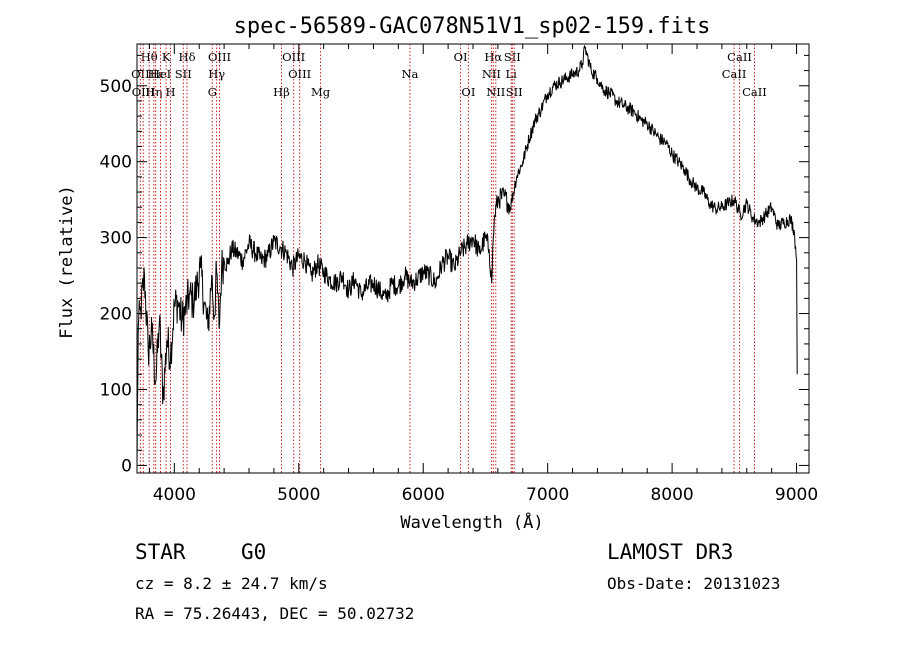 The image size is (900, 649). Describe the element at coordinates (160, 552) in the screenshot. I see `object-class: STAR` at that location.